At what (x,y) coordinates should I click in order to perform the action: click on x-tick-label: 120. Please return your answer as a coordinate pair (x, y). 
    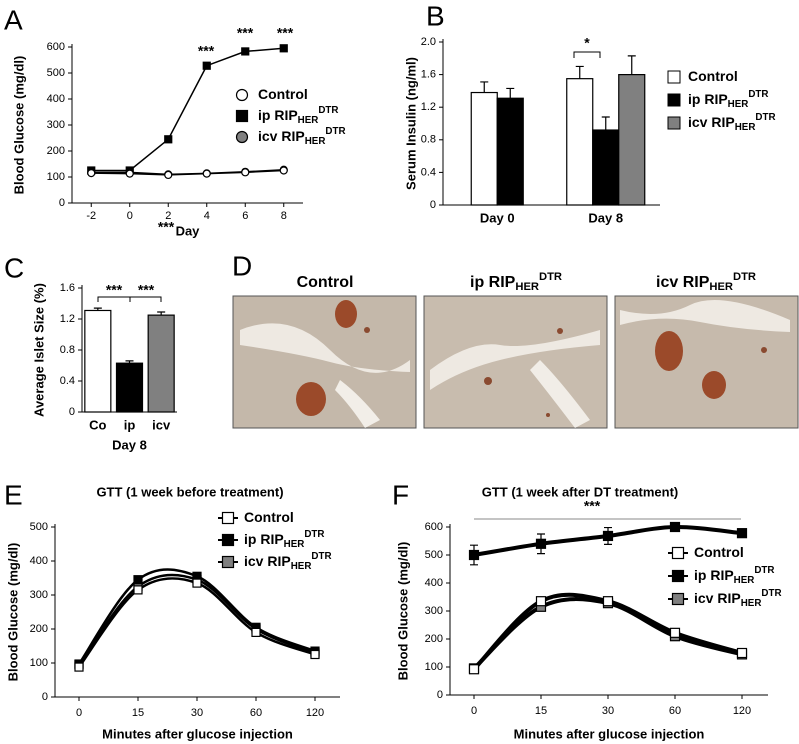
    Looking at the image, I should click on (742, 711).